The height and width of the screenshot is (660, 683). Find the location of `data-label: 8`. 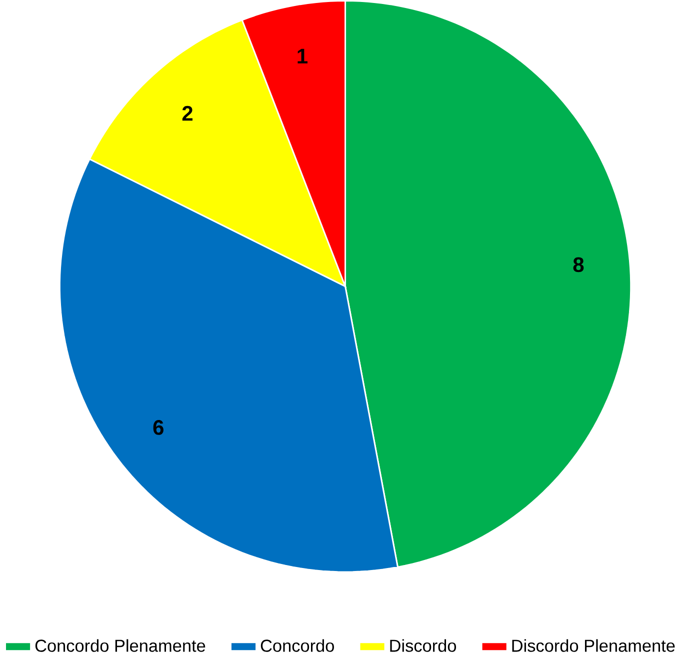

data-label: 8 is located at coordinates (578, 264).